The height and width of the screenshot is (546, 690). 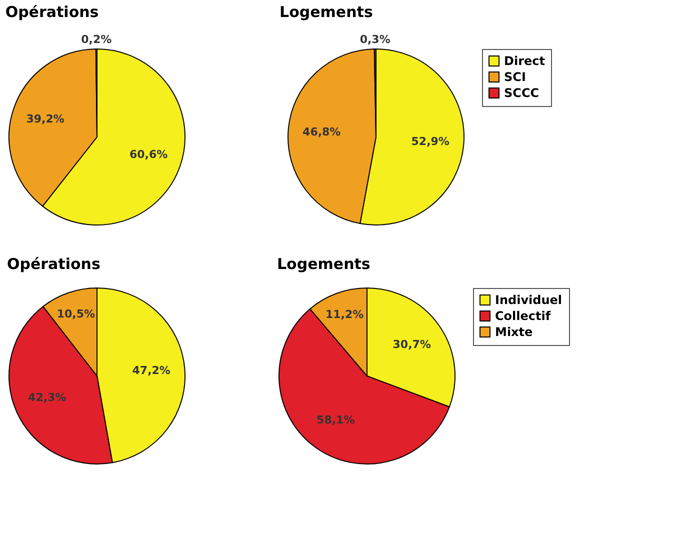 What do you see at coordinates (151, 371) in the screenshot?
I see `data-label: 47,2%` at bounding box center [151, 371].